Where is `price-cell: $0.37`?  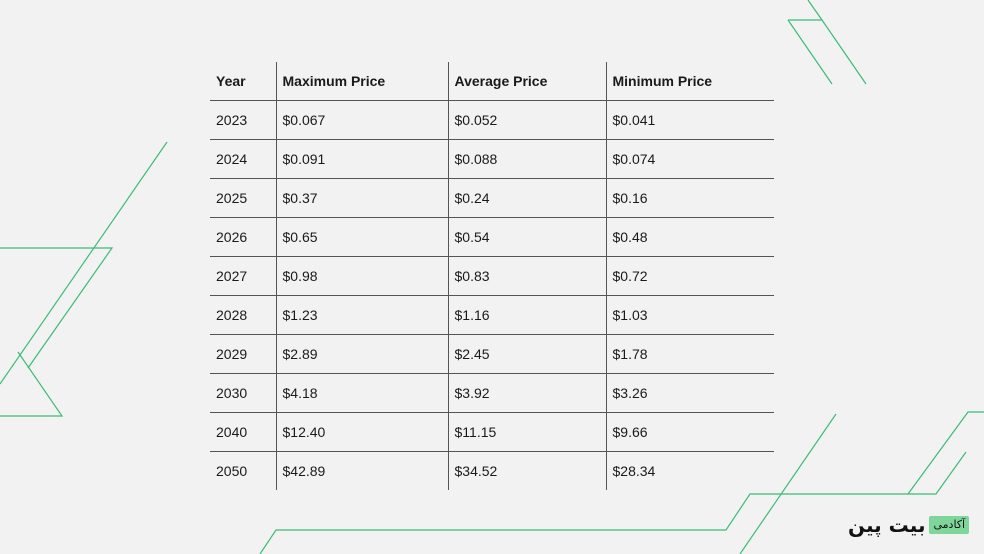
price-cell: $0.37 is located at coordinates (361, 198).